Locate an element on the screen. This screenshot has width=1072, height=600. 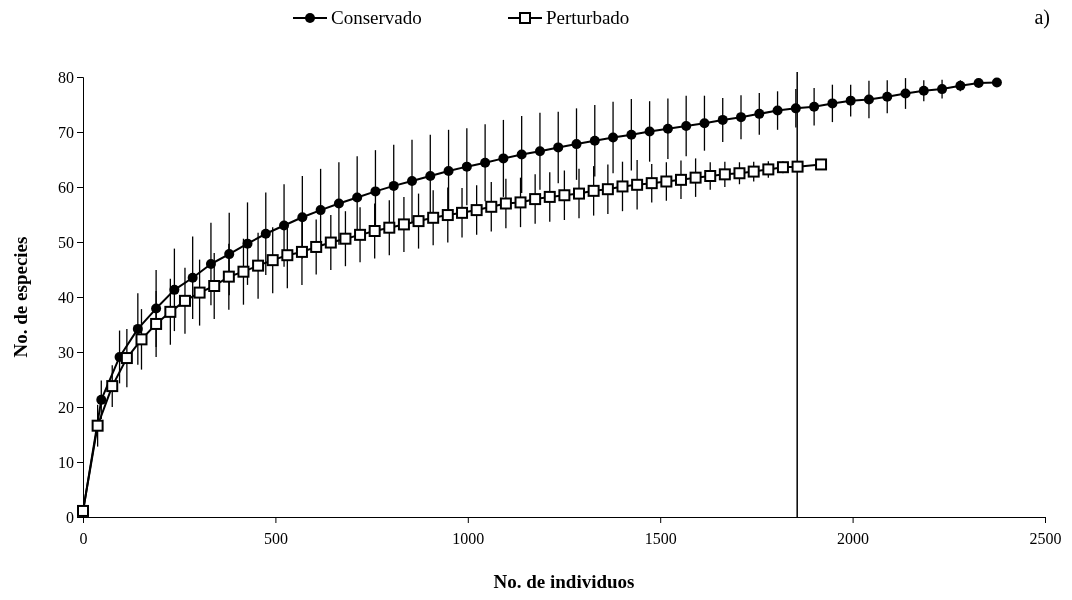
x-axis-title: No. de individuos is located at coordinates (564, 581).